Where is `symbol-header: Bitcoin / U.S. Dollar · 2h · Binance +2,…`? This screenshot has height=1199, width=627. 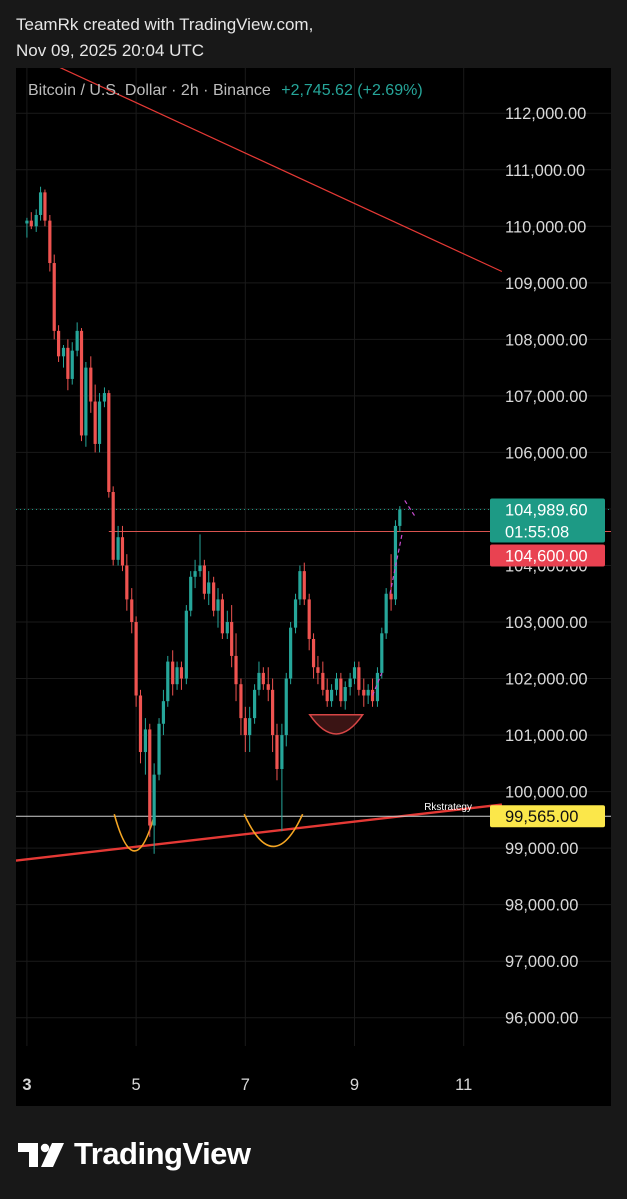
symbol-header: Bitcoin / U.S. Dollar · 2h · Binance +2,… is located at coordinates (225, 91).